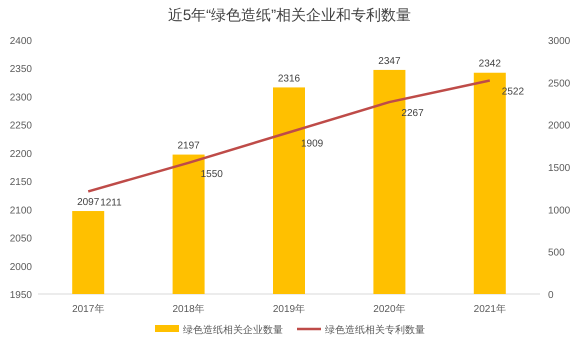  What do you see at coordinates (389, 309) in the screenshot?
I see `x-tick-label: 2020年` at bounding box center [389, 309].